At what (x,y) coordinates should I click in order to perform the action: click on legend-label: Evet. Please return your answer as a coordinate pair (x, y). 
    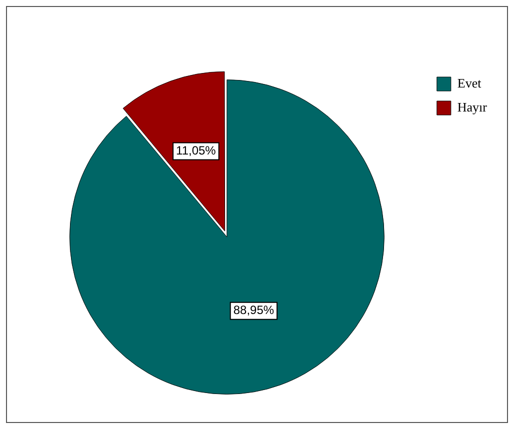
    Looking at the image, I should click on (469, 82).